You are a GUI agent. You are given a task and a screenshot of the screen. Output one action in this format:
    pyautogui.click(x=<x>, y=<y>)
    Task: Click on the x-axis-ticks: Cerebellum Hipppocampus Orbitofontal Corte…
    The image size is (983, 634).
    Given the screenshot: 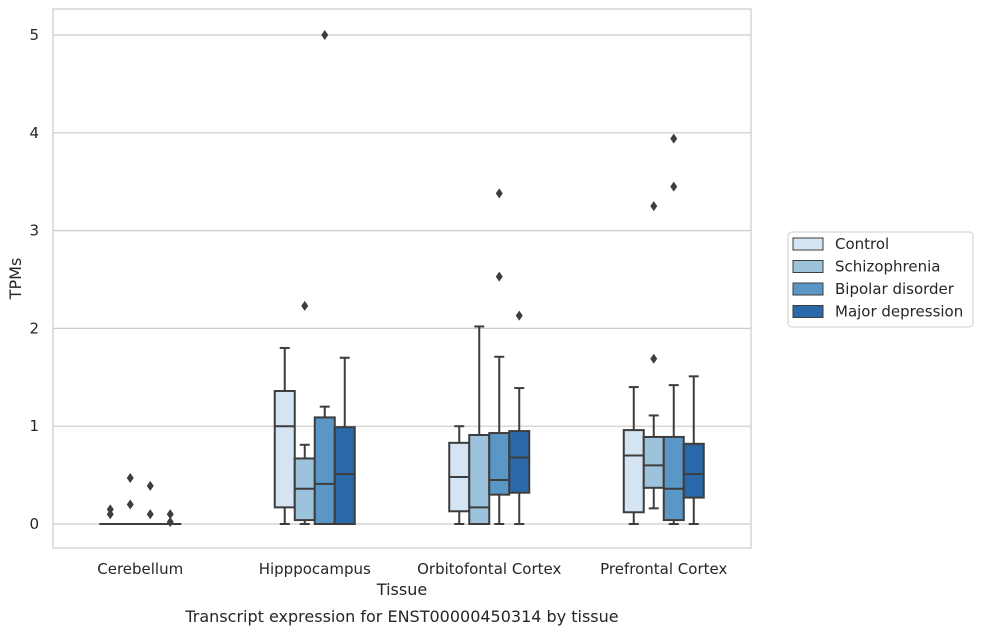 What is the action you would take?
    pyautogui.click(x=412, y=569)
    